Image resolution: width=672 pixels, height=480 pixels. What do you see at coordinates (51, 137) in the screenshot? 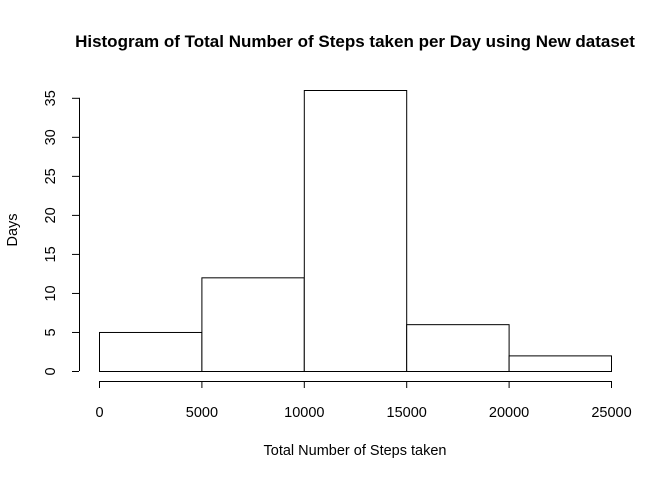
I see `y-tick-label: 30` at bounding box center [51, 137].